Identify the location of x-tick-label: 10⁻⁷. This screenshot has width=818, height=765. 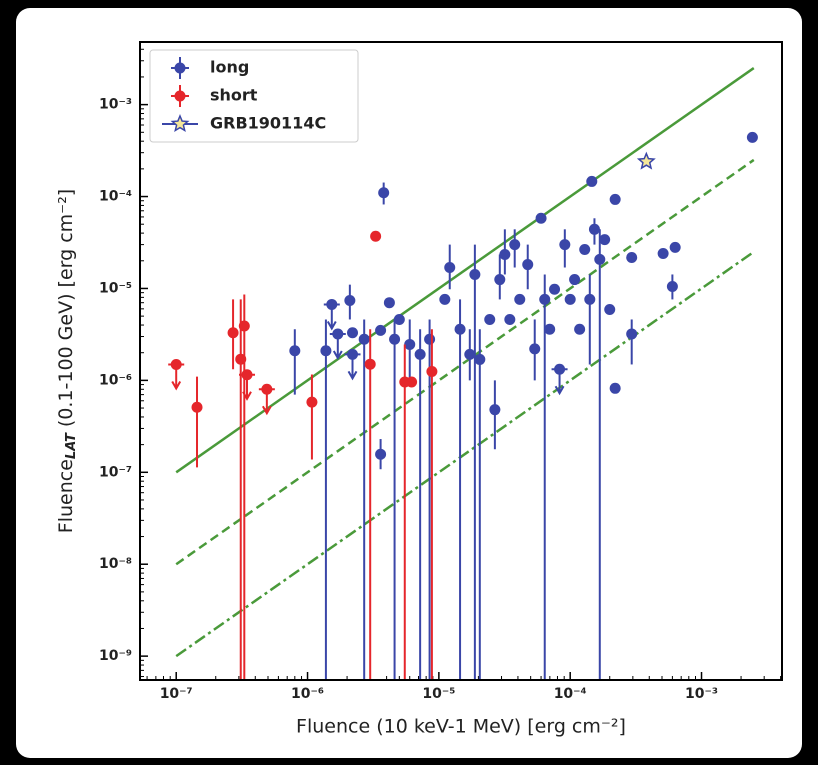
(176, 694).